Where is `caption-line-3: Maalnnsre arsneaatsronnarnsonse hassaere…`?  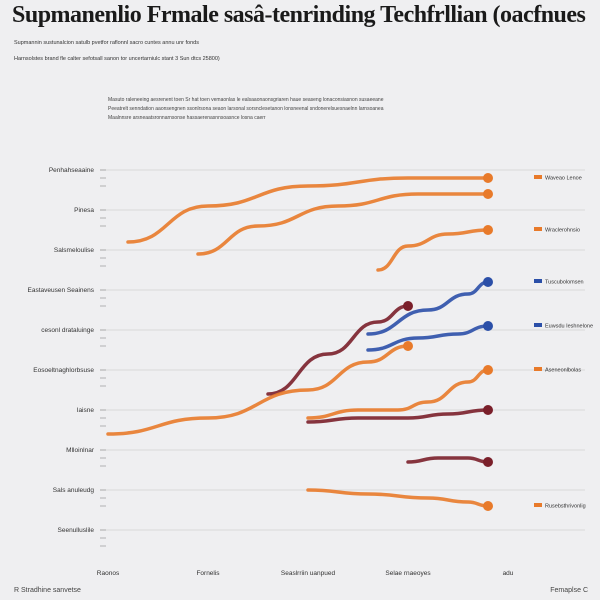
caption-line-3: Maalnnsre arsneaatsronnarnsonse hassaere… is located at coordinates (187, 118).